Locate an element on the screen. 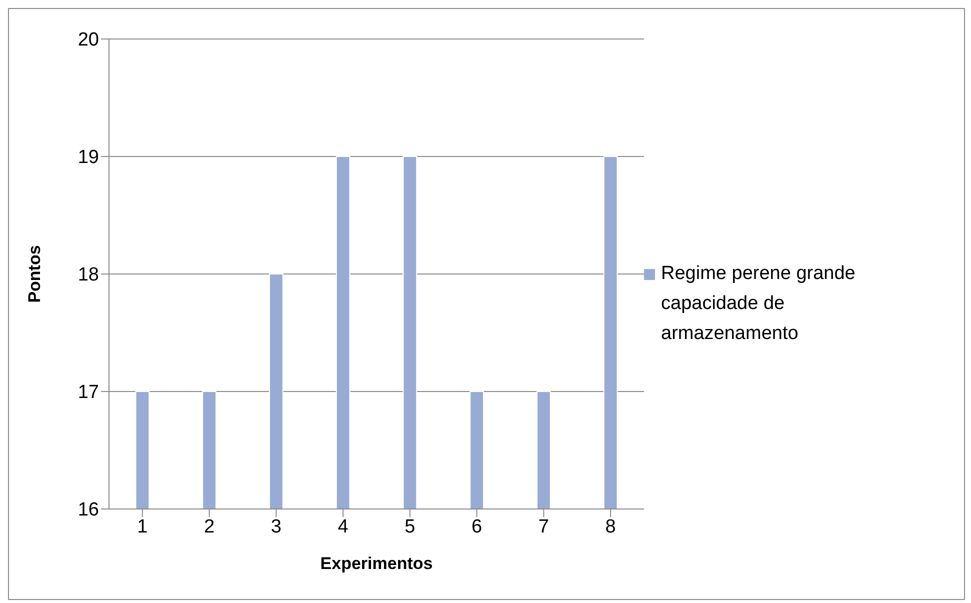 This screenshot has width=971, height=603. x-tick-label: 8 is located at coordinates (610, 527).